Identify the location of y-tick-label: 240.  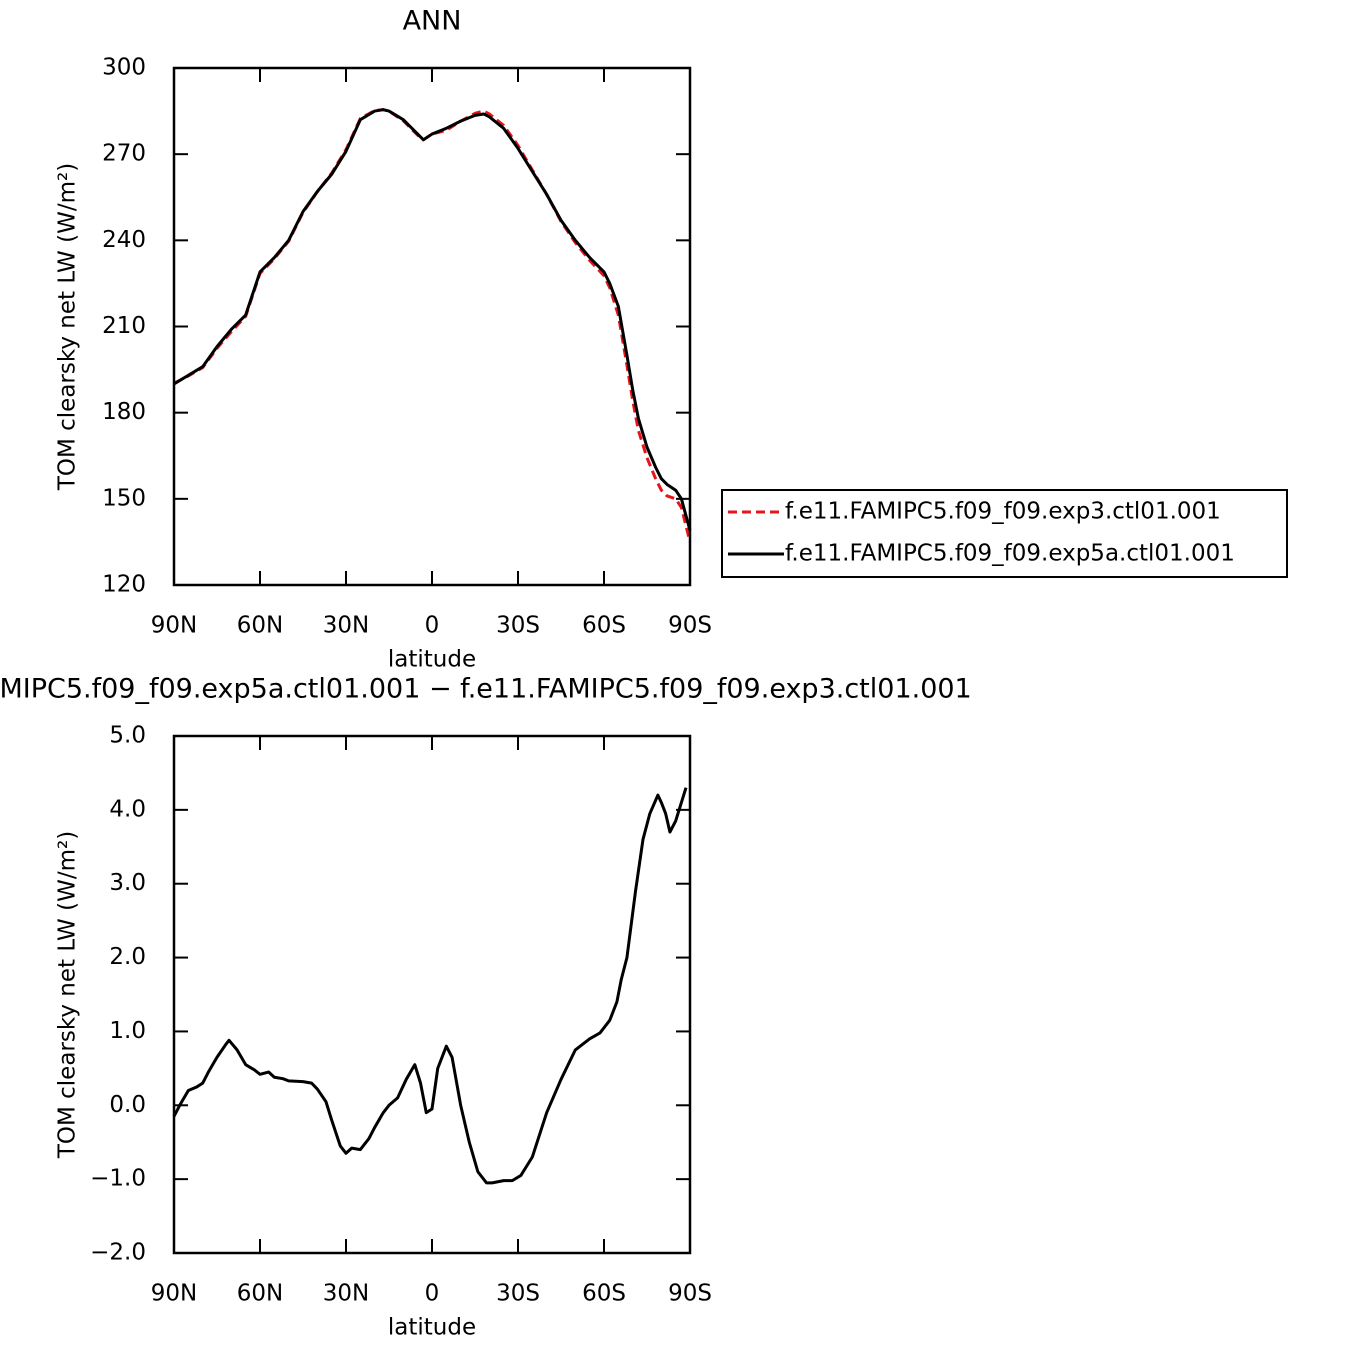
(124, 240).